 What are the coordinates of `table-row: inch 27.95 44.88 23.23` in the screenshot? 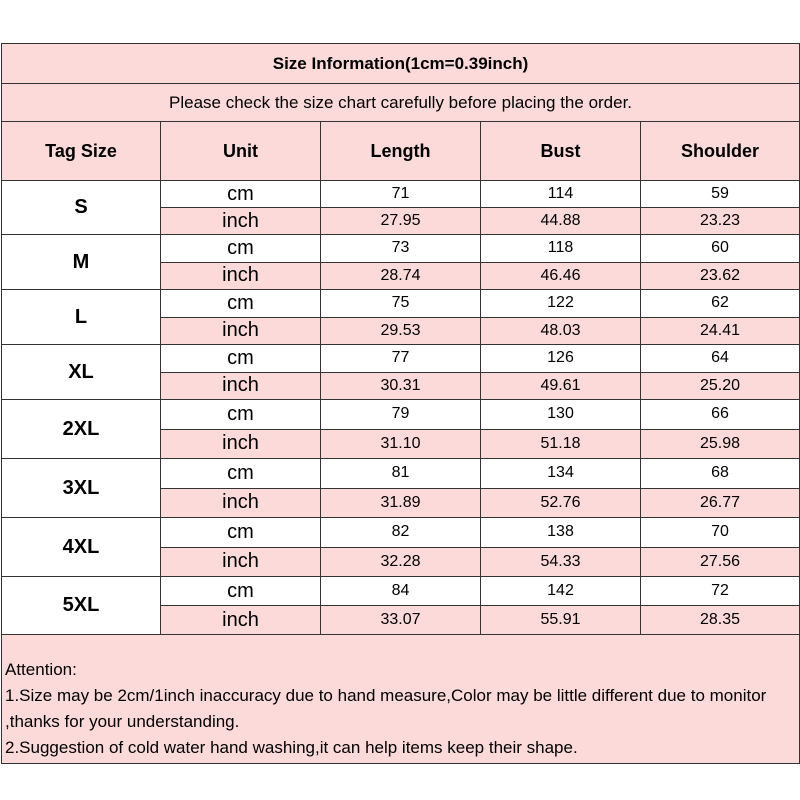 It's located at (401, 221).